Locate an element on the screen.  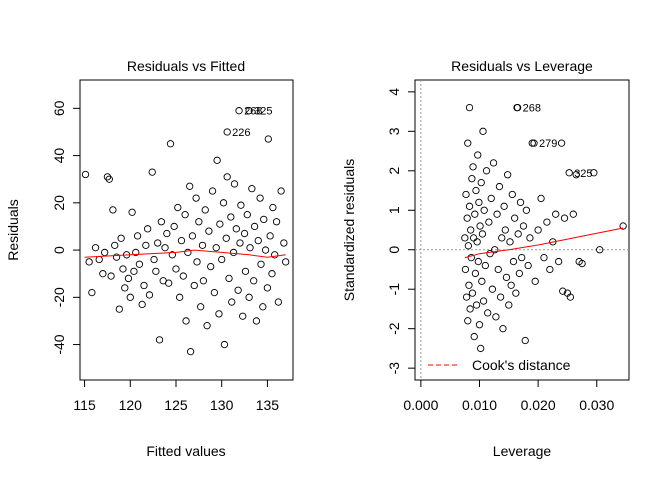
y-tick-label: -40 is located at coordinates (59, 344).